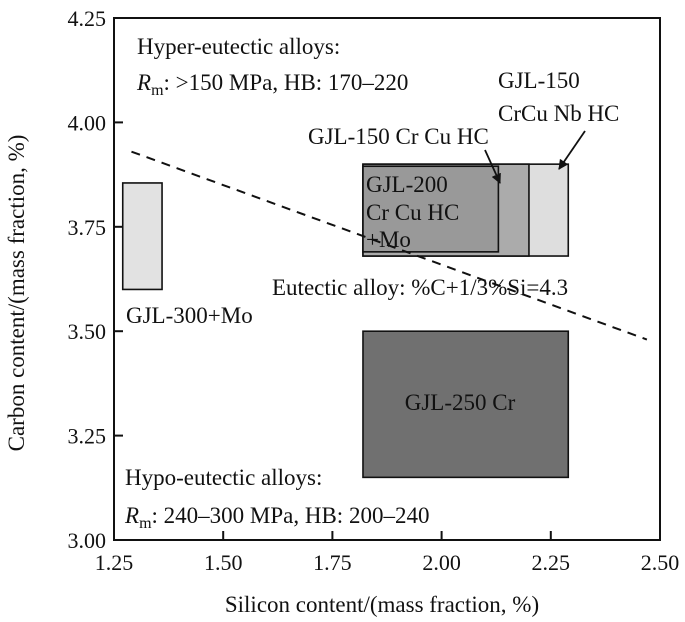 This screenshot has height=622, width=685. Describe the element at coordinates (276, 517) in the screenshot. I see `hypo-eutectic-properties: Rm: 240–300 MPa, HB: 200–240` at that location.